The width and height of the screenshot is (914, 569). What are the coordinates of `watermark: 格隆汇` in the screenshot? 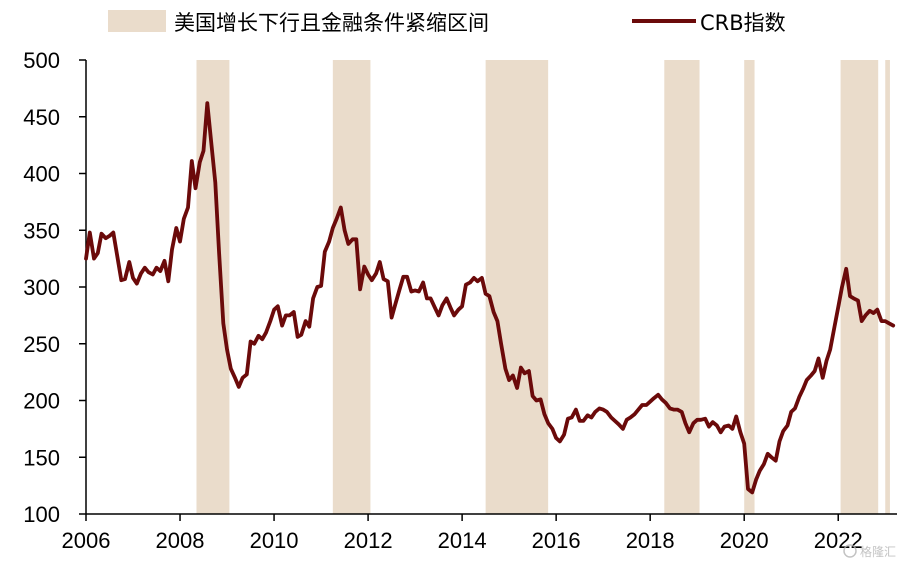 It's located at (869, 551).